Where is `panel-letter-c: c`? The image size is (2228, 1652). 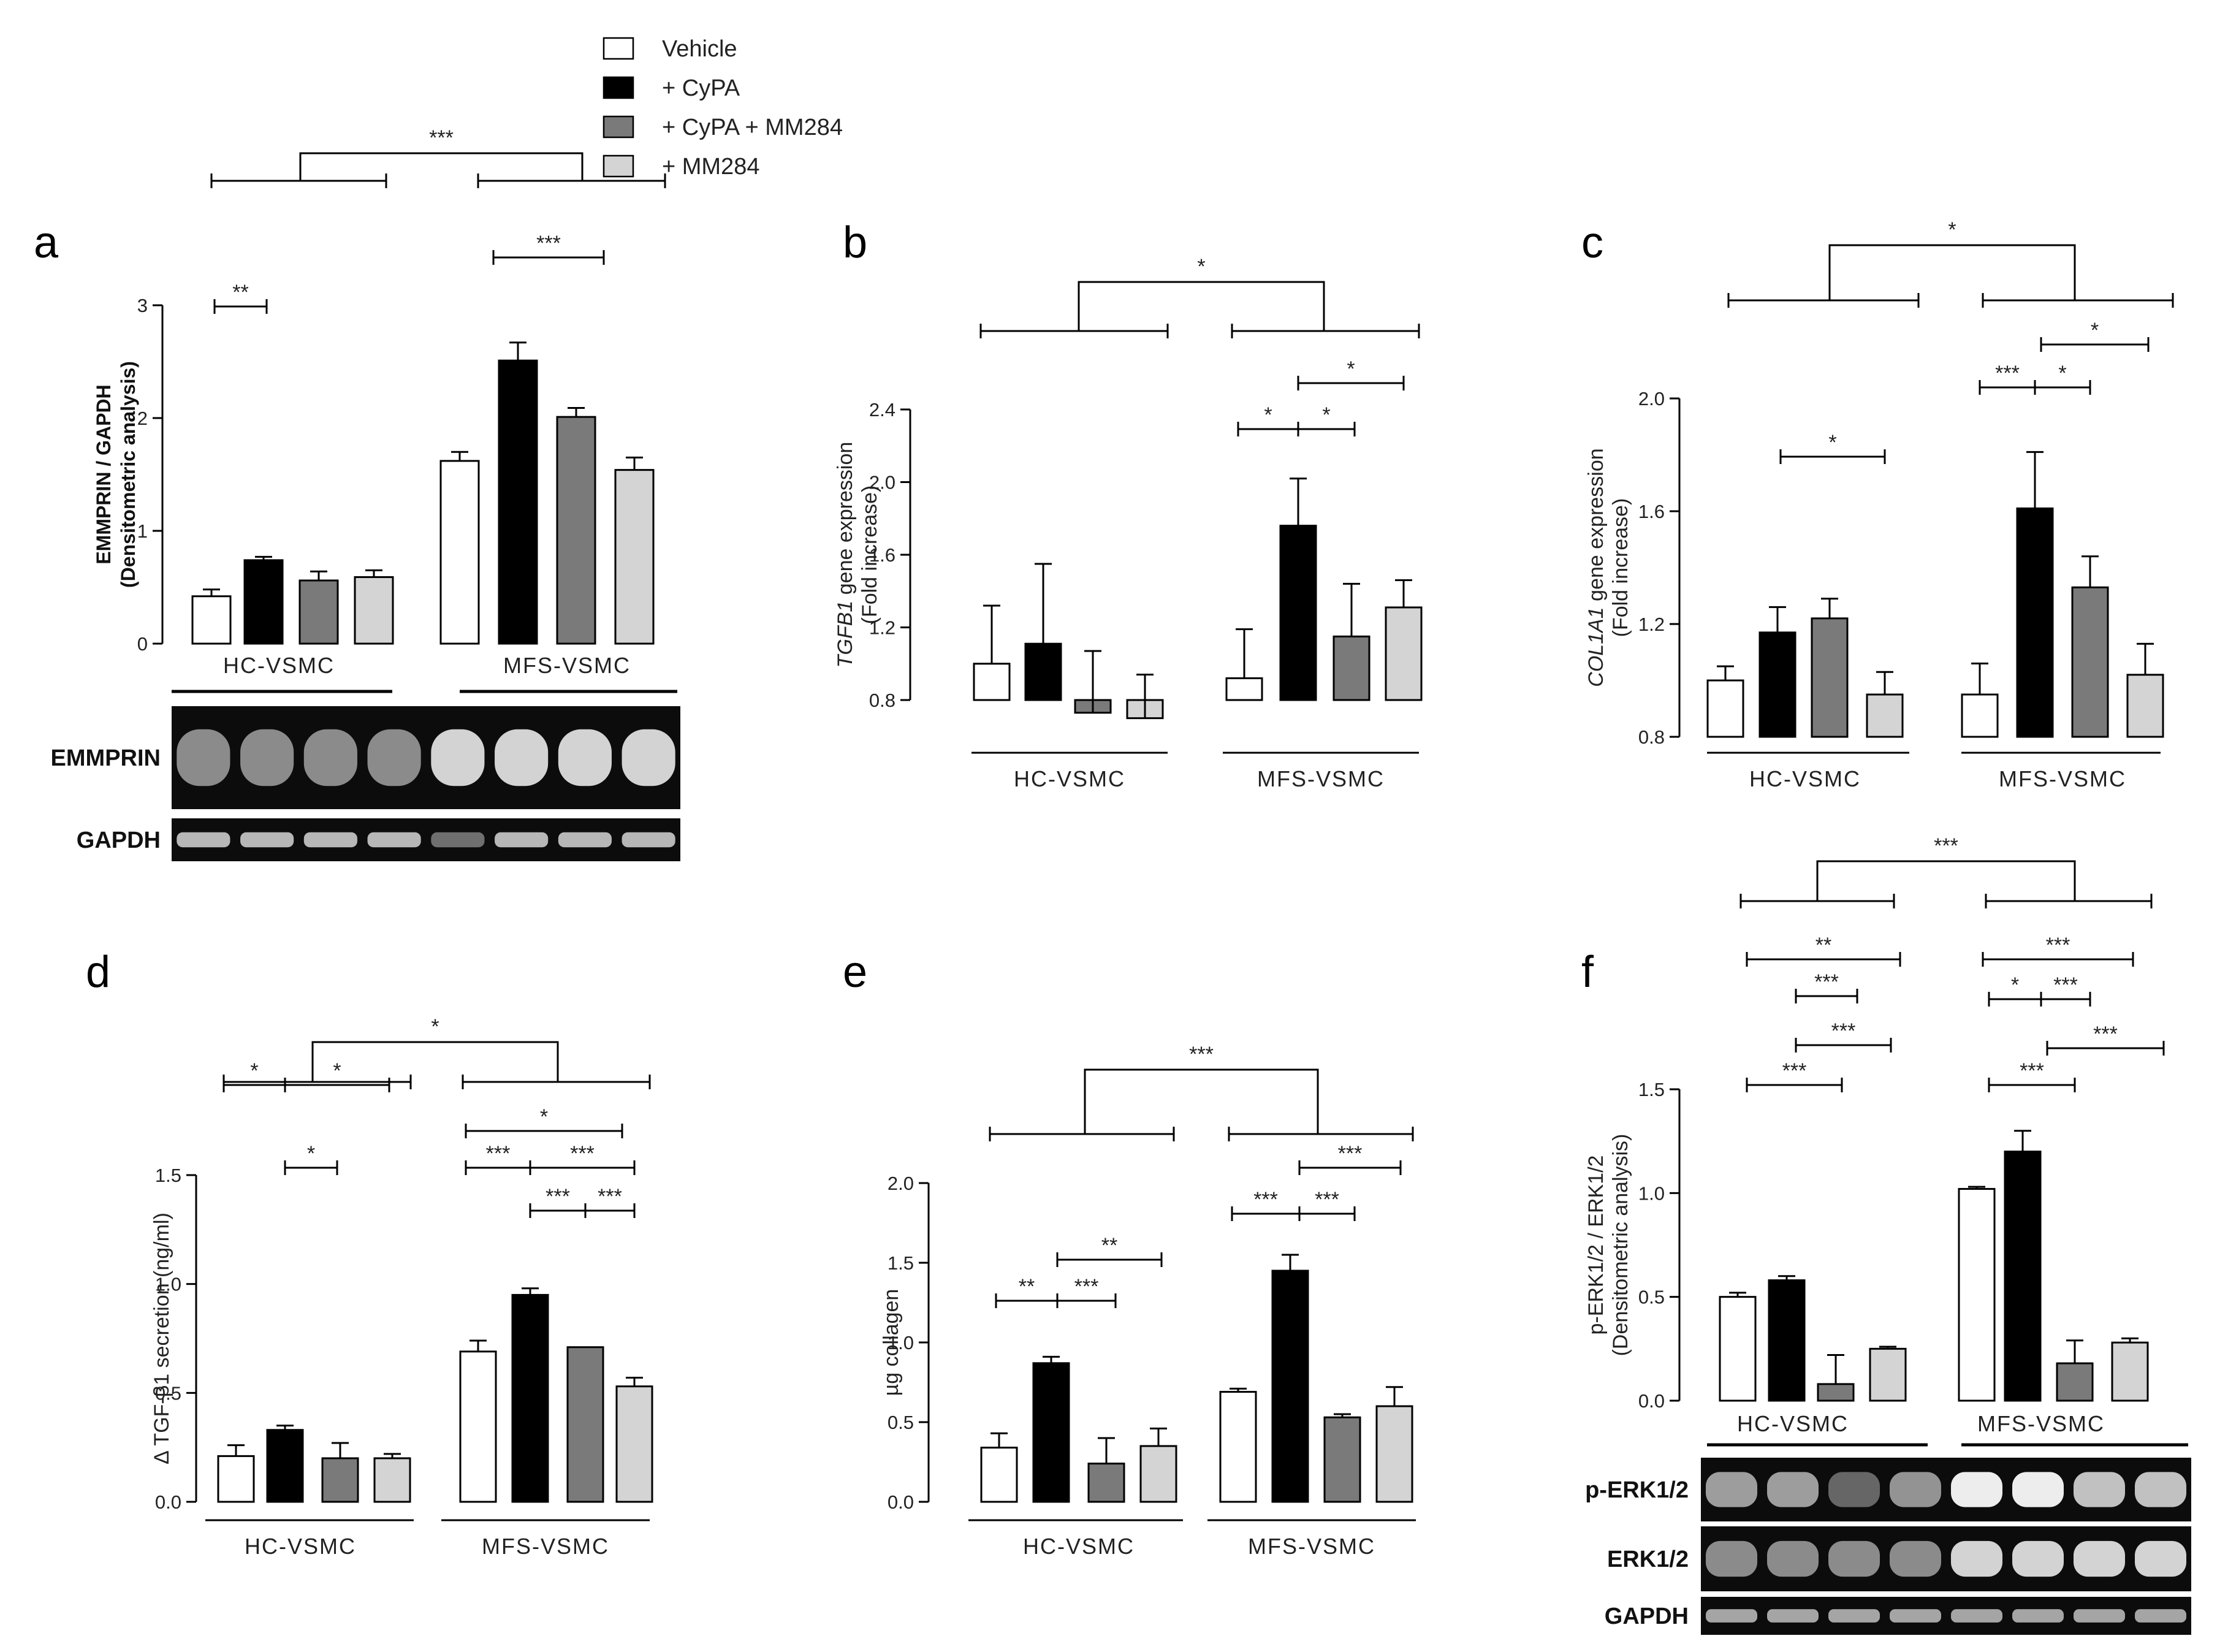 panel-letter-c: c is located at coordinates (1592, 243).